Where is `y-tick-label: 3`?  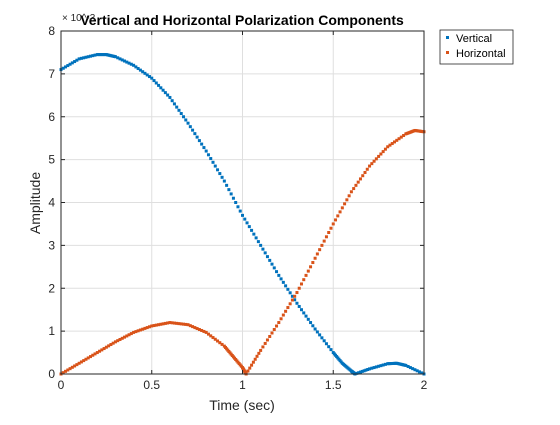 y-tick-label: 3 is located at coordinates (51, 245).